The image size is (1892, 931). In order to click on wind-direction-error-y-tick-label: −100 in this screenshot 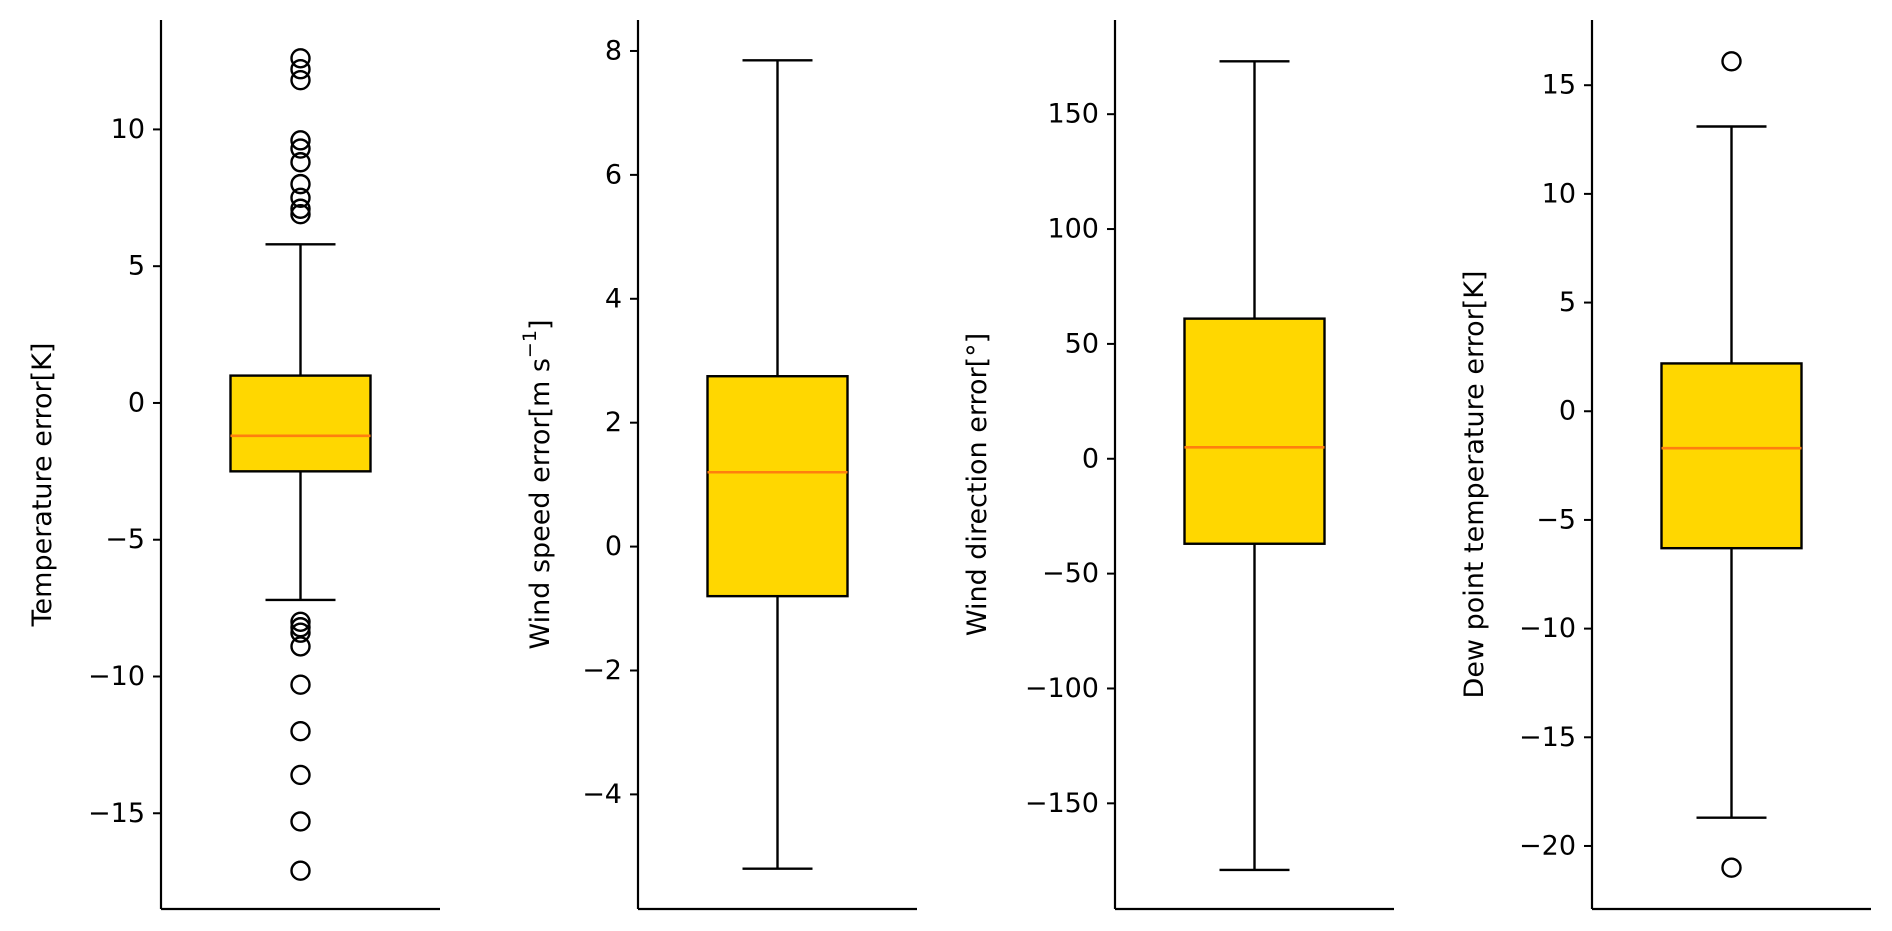, I will do `click(1062, 688)`.